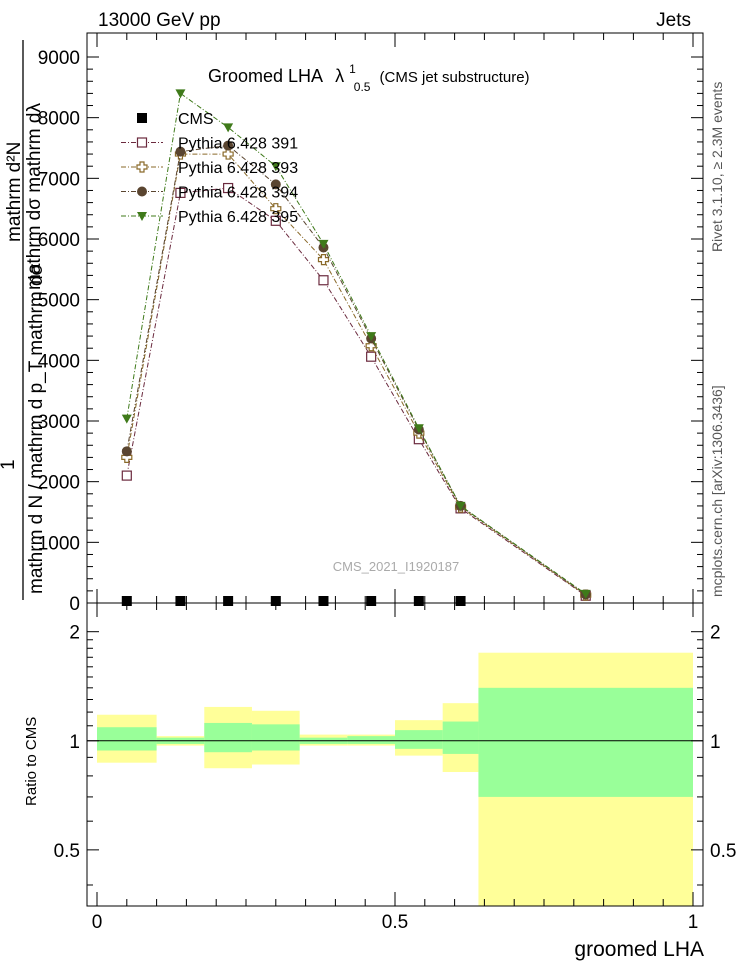  What do you see at coordinates (238, 144) in the screenshot?
I see `legend-label: Pythia 6.428 391` at bounding box center [238, 144].